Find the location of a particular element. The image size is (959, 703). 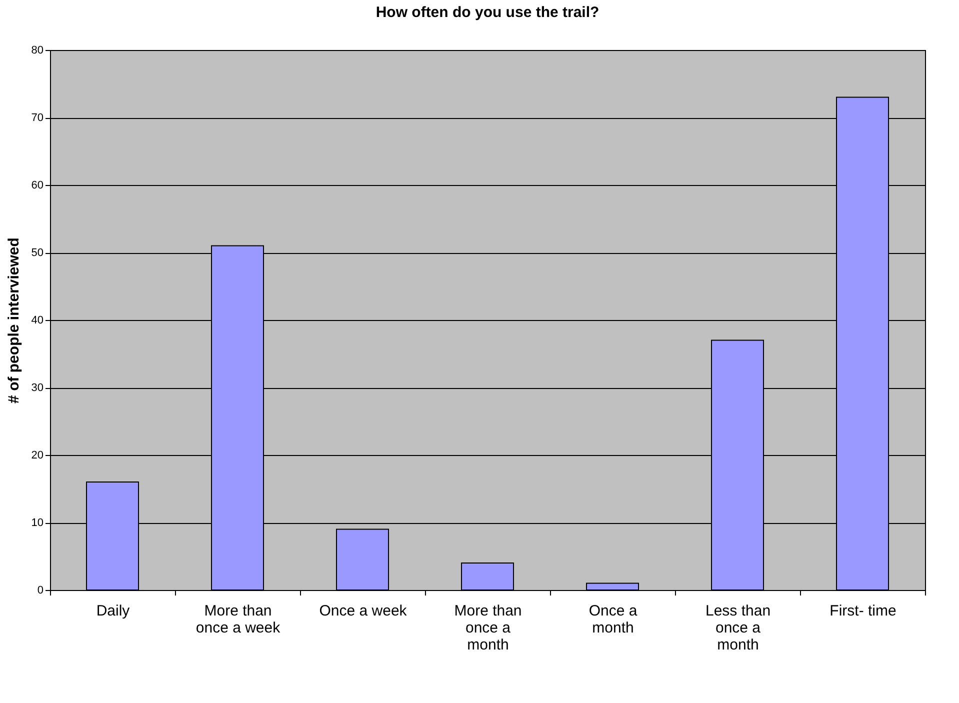

chart-title: How often do you use the trail? is located at coordinates (488, 12).